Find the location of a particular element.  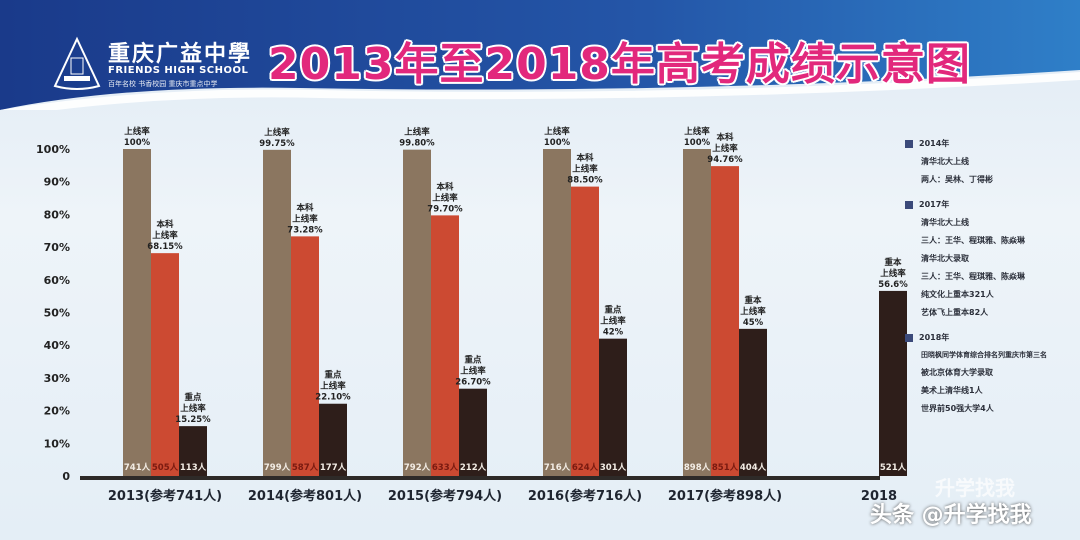

data-label: 42% is located at coordinates (613, 333).